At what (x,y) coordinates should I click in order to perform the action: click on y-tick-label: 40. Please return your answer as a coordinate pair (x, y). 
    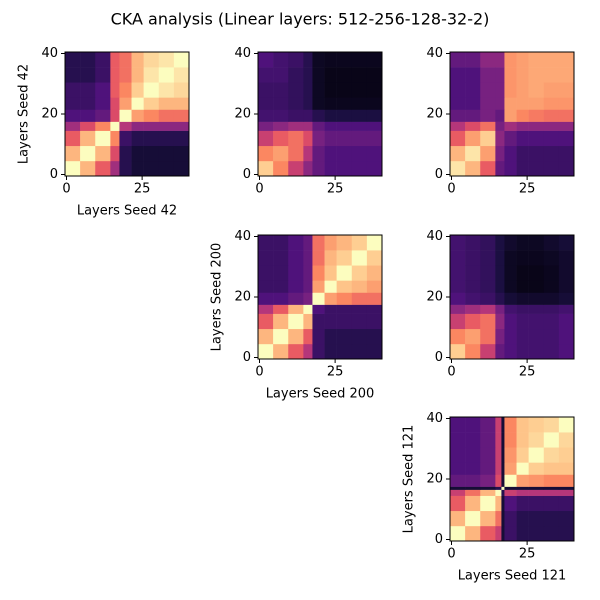
    Looking at the image, I should click on (242, 236).